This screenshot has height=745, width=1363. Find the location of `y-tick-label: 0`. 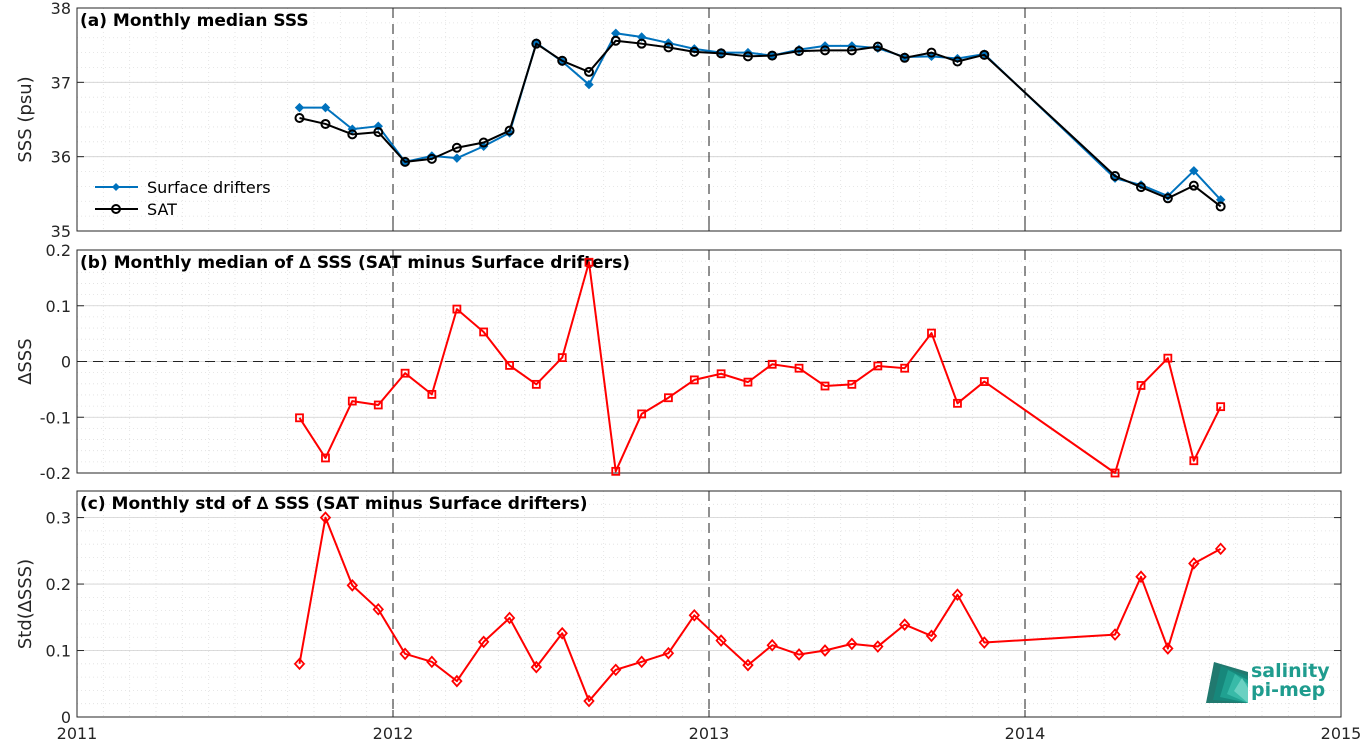

y-tick-label: 0 is located at coordinates (66, 362).